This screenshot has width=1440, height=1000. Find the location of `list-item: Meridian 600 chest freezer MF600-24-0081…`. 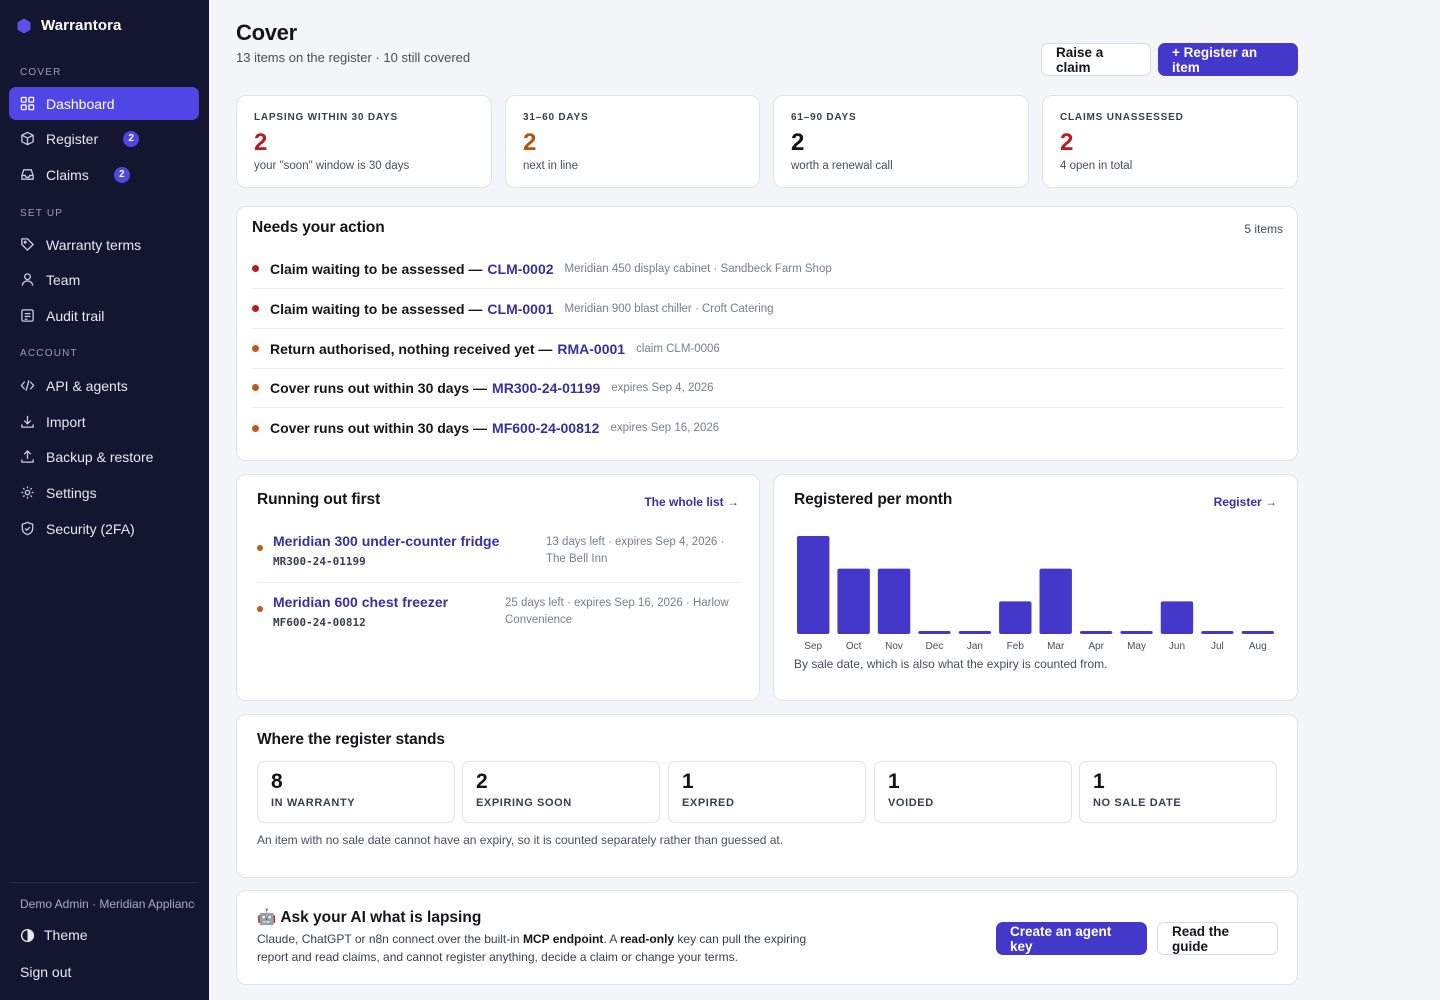

list-item: Meridian 600 chest freezer MF600-24-0081… is located at coordinates (499, 619).